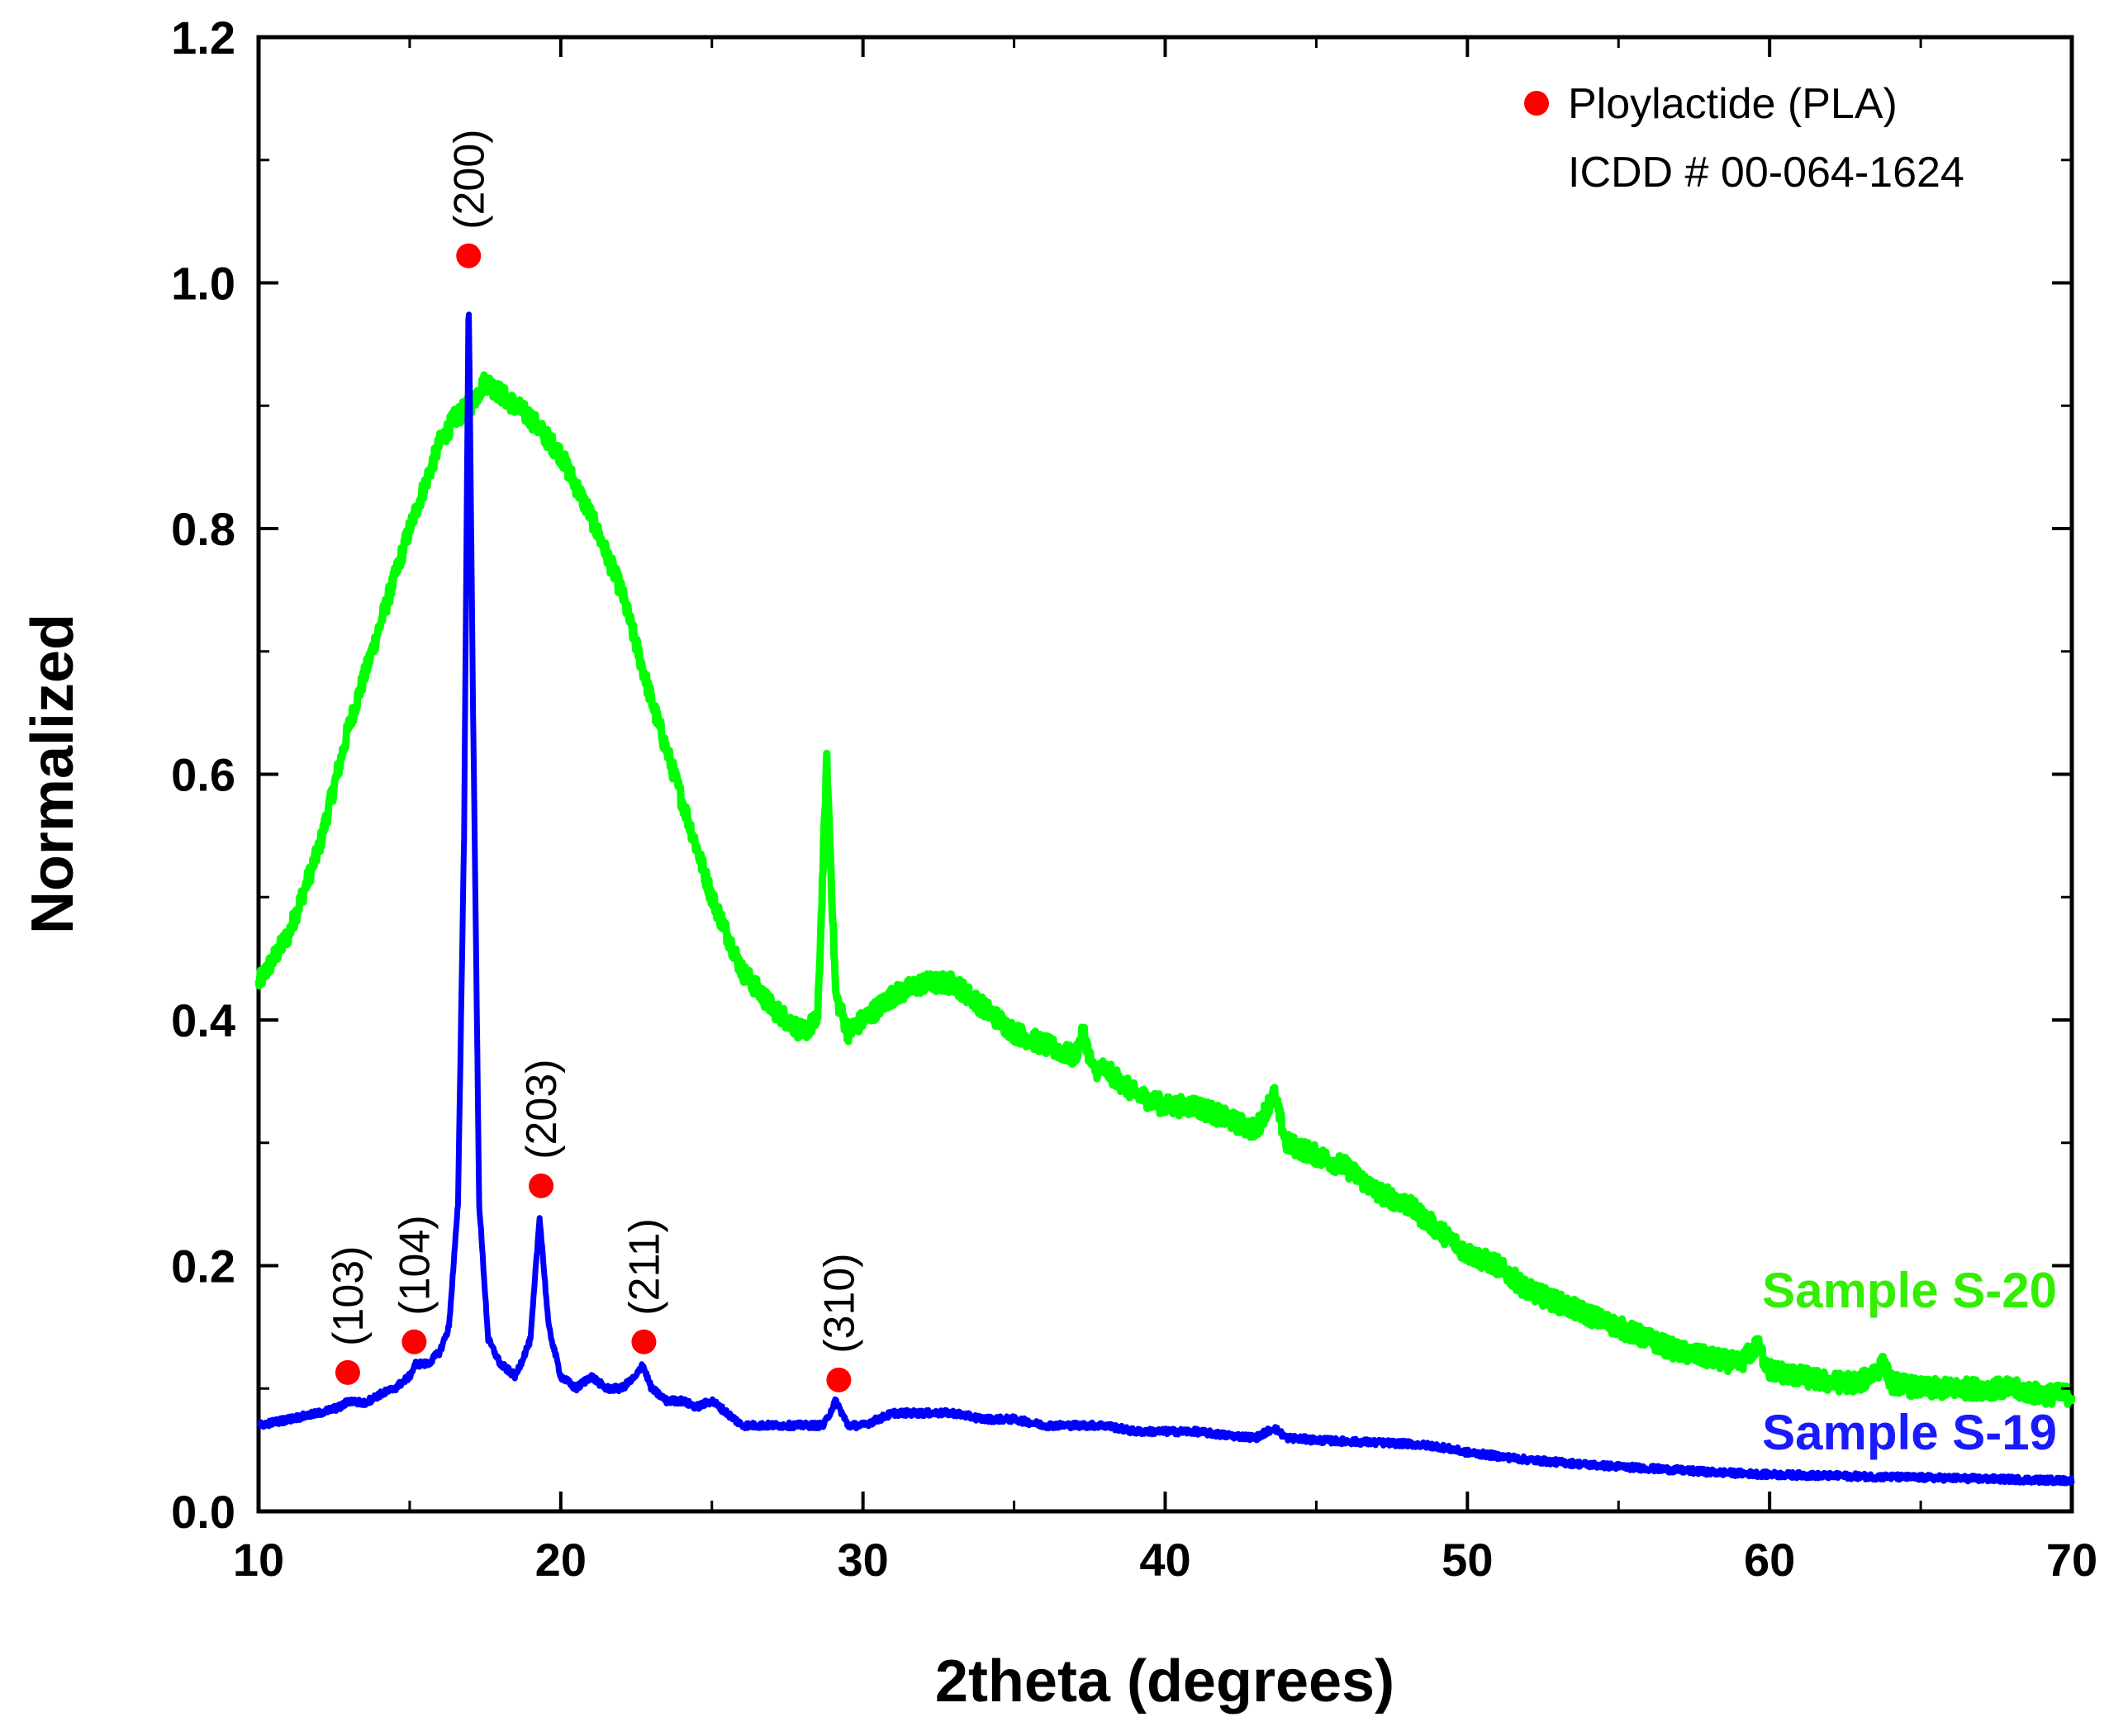 Image resolution: width=2109 pixels, height=1736 pixels. Describe the element at coordinates (1909, 1432) in the screenshot. I see `series-label-s19: Sample S-19` at that location.